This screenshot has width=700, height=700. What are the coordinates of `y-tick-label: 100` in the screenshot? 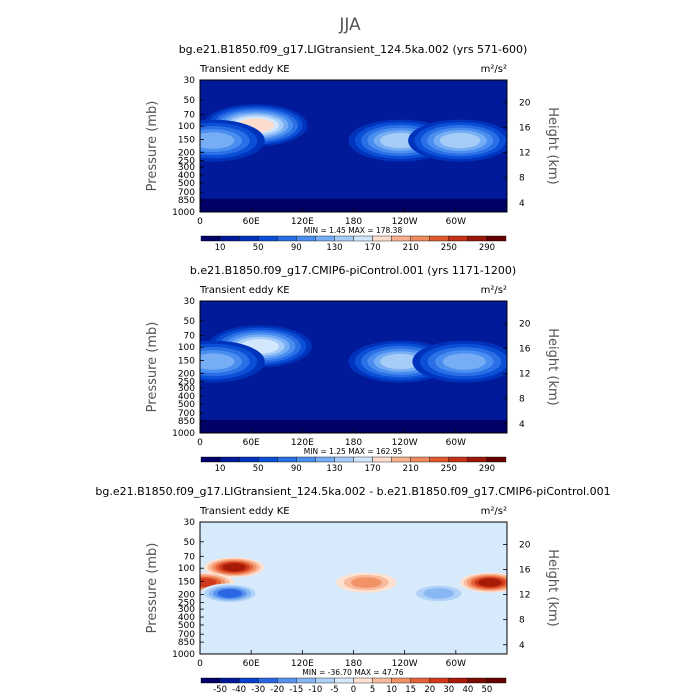 It's located at (186, 127).